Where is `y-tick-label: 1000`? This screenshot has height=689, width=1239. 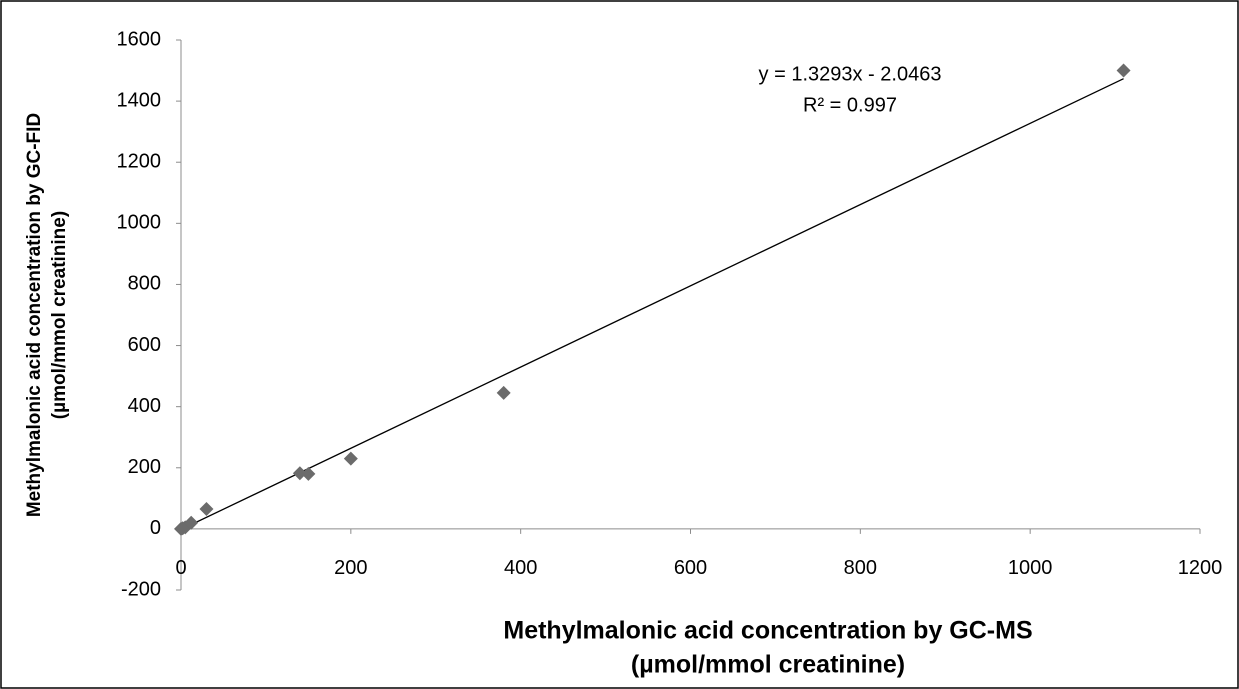 y-tick-label: 1000 is located at coordinates (139, 223).